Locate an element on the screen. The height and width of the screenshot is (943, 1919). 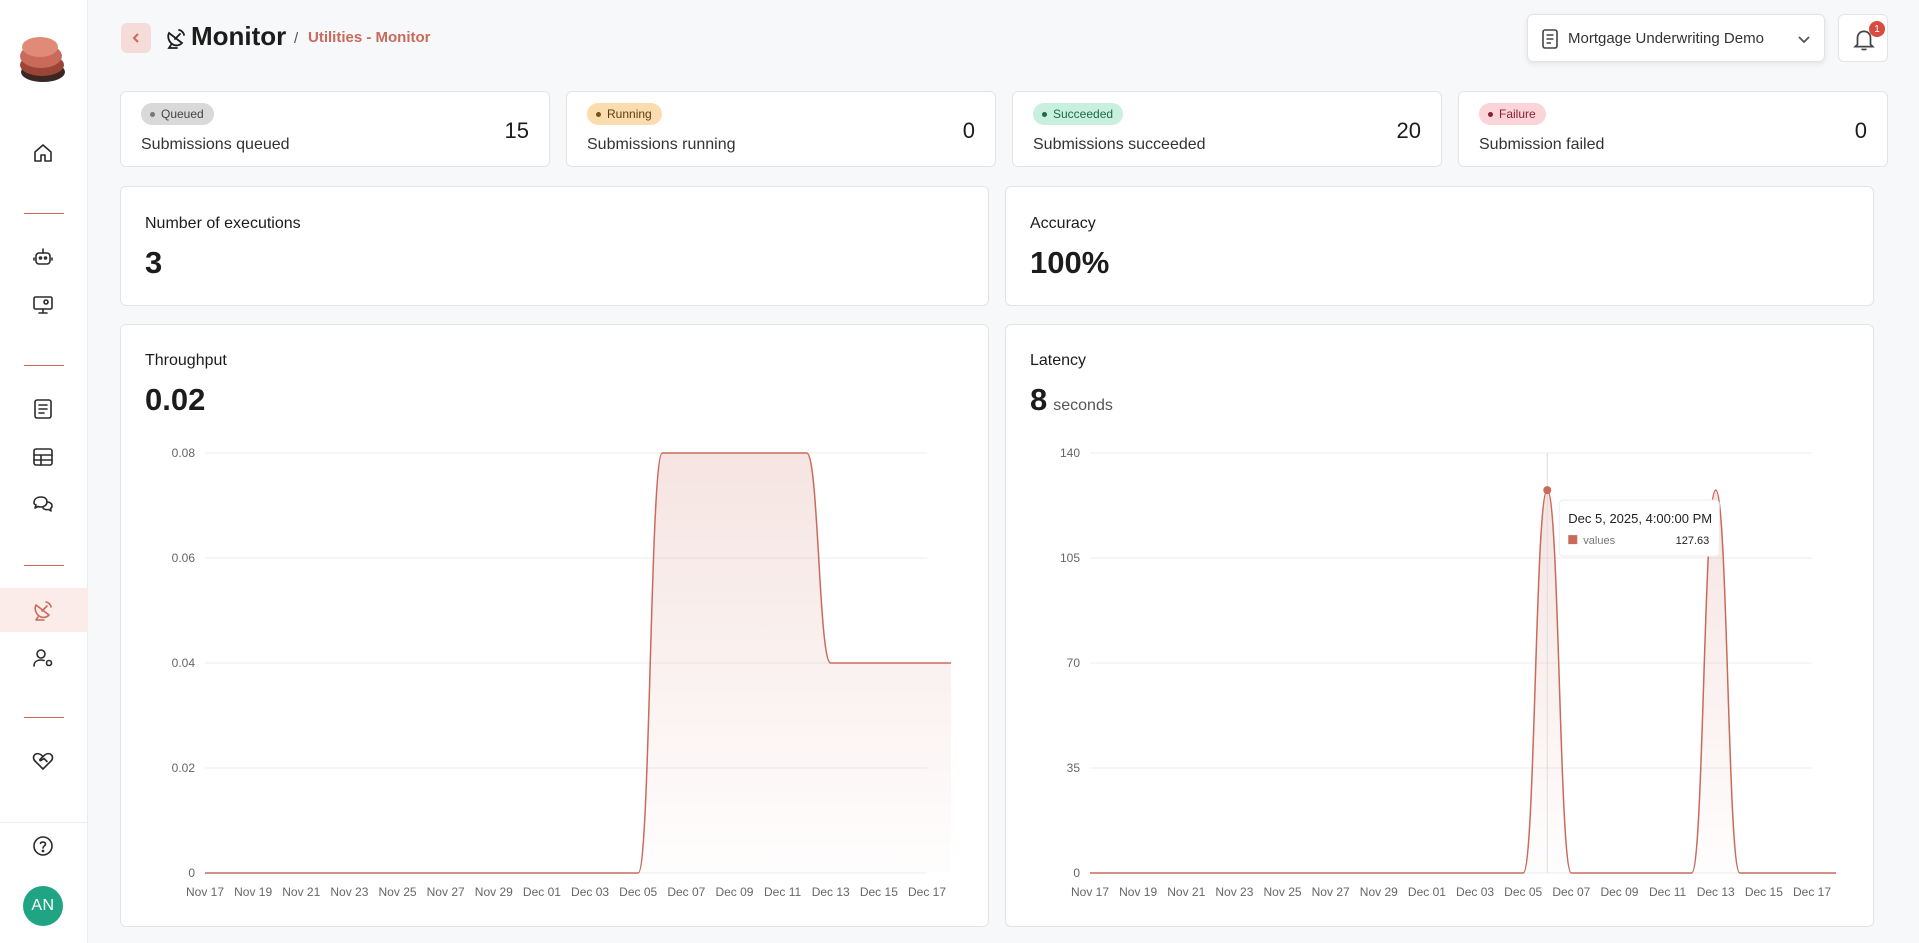
chevron-left-icon is located at coordinates (135, 38).